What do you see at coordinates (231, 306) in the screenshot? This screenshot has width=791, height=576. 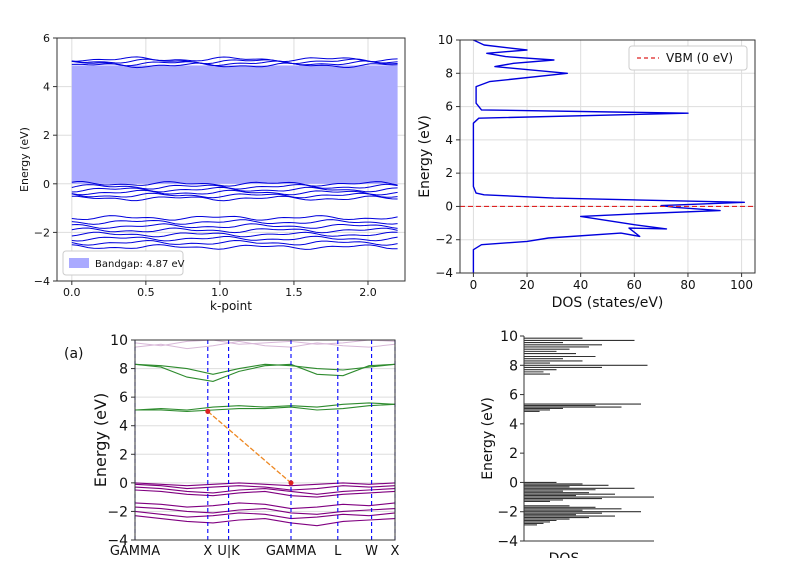 I see `x-axis-label: k-point` at bounding box center [231, 306].